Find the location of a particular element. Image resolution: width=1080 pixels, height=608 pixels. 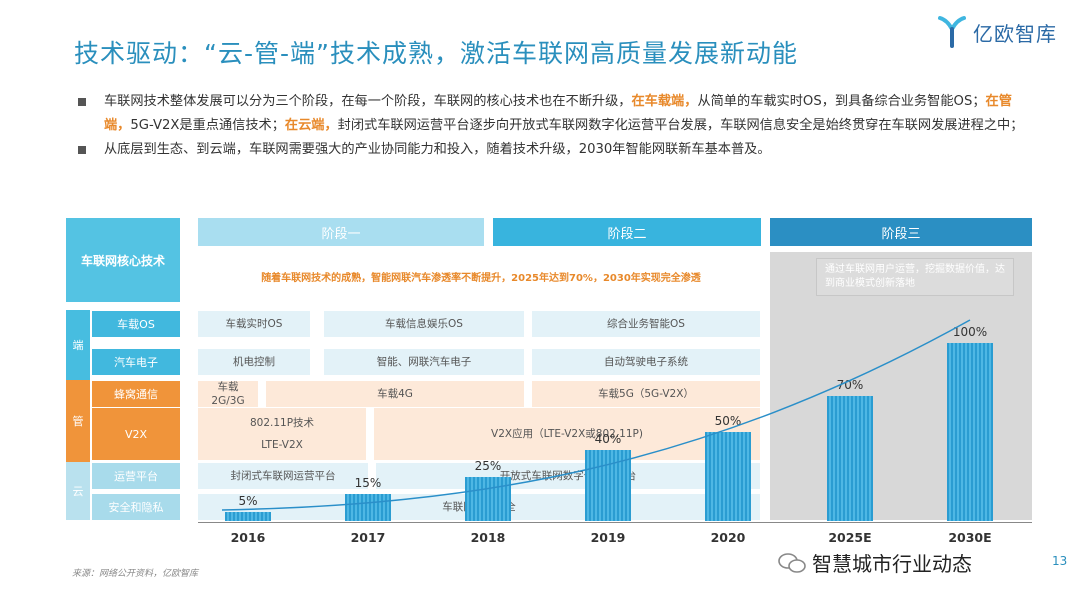

layer-end-label: 端 is located at coordinates (78, 345).